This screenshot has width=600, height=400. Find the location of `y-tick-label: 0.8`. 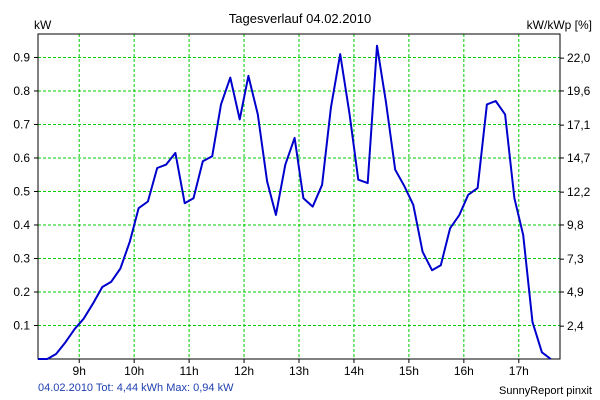

y-tick-label: 0.8 is located at coordinates (21, 91).